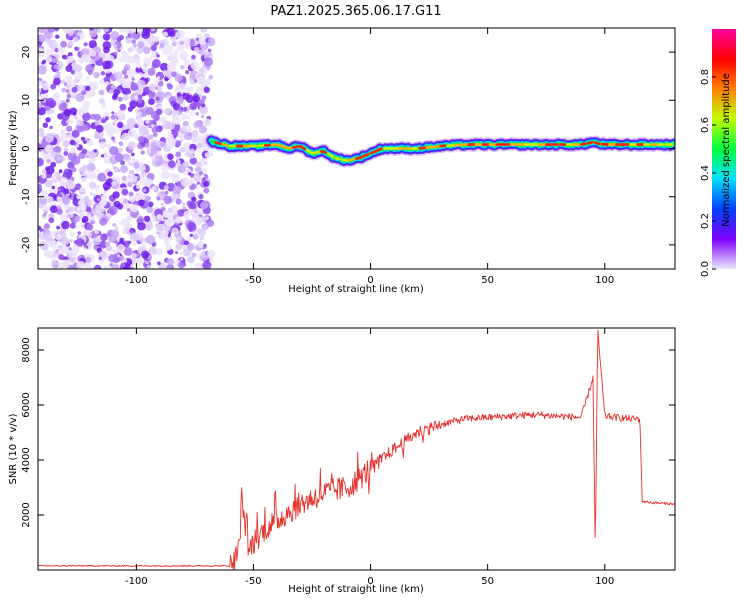 The width and height of the screenshot is (750, 600). What do you see at coordinates (26, 100) in the screenshot?
I see `spectrogram-y-tick-label: 10` at bounding box center [26, 100].